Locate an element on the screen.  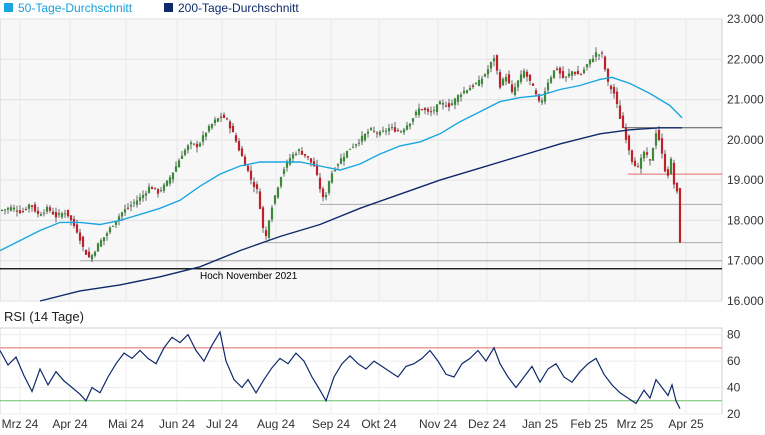
rsi-y-tick-label: 80 is located at coordinates (734, 335).